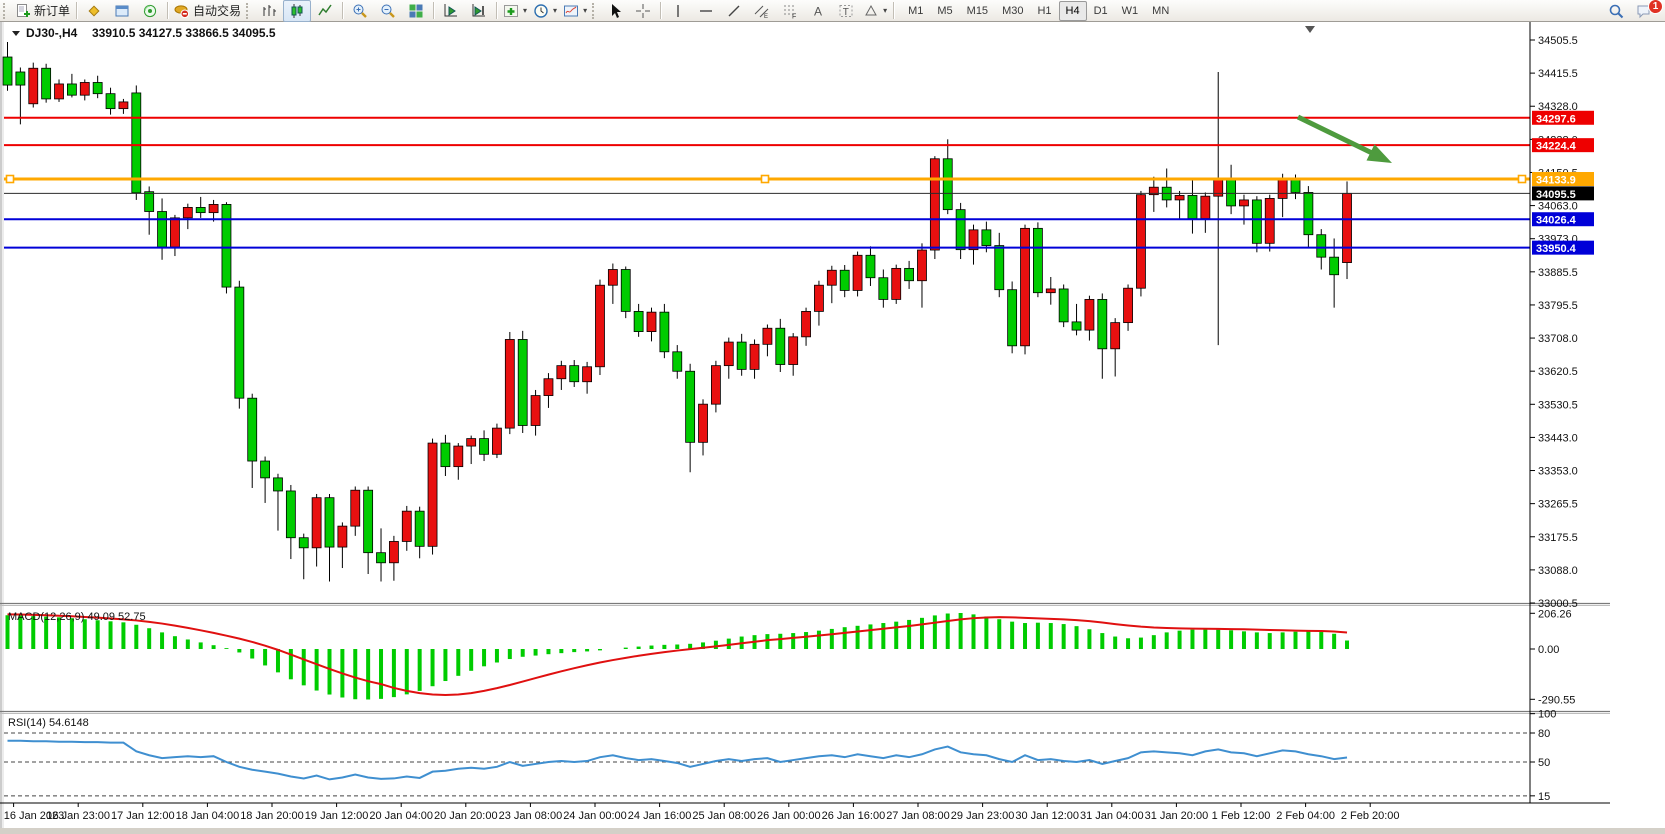  I want to click on selected-orange-line-badge, so click(1563, 179).